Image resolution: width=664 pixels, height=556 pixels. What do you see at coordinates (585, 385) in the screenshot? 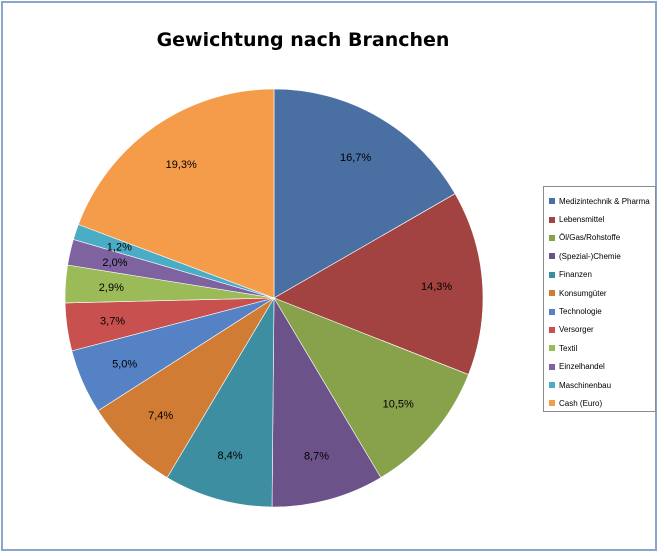
I see `legend-label: Maschinenbau` at bounding box center [585, 385].